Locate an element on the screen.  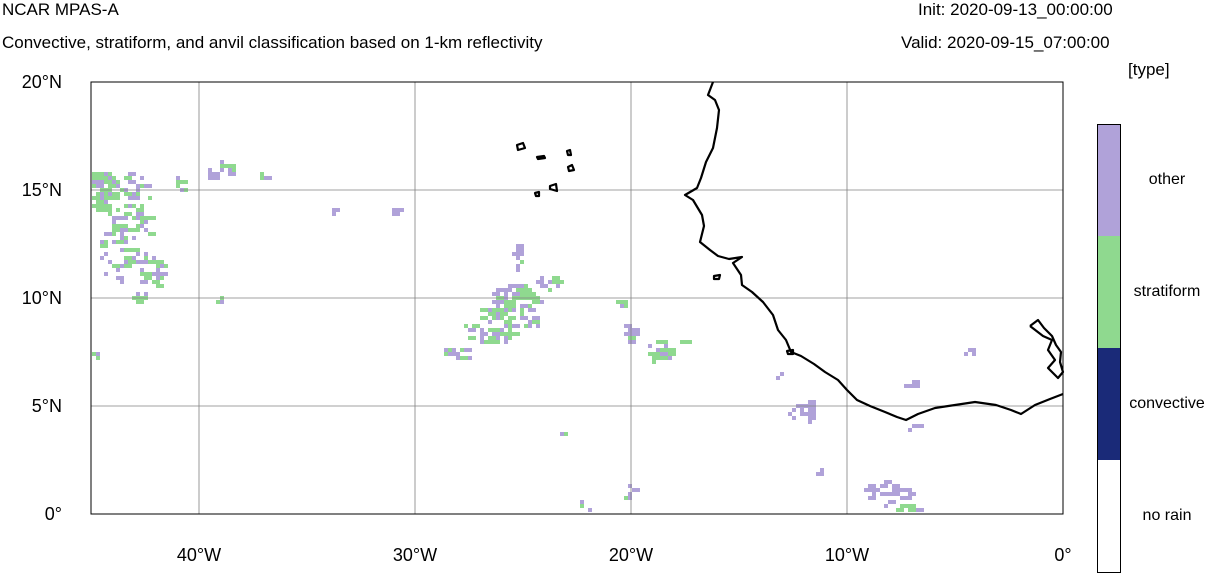
init-time: Init: 2020-09-13_00:00:00 is located at coordinates (1015, 9).